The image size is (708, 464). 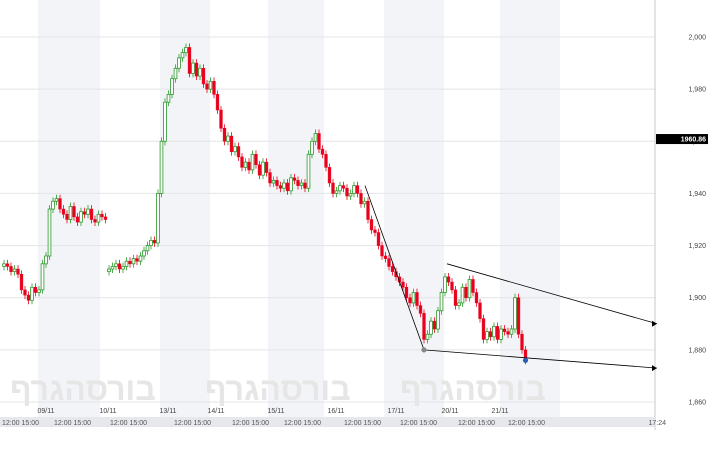 What do you see at coordinates (500, 411) in the screenshot?
I see `date-label: 21/11` at bounding box center [500, 411].